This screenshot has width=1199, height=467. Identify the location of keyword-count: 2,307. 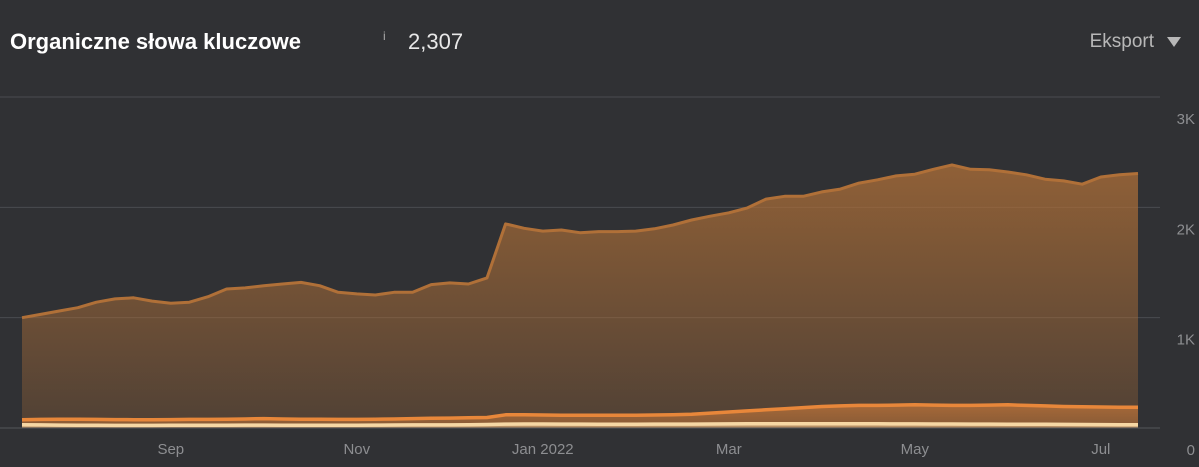
(435, 41).